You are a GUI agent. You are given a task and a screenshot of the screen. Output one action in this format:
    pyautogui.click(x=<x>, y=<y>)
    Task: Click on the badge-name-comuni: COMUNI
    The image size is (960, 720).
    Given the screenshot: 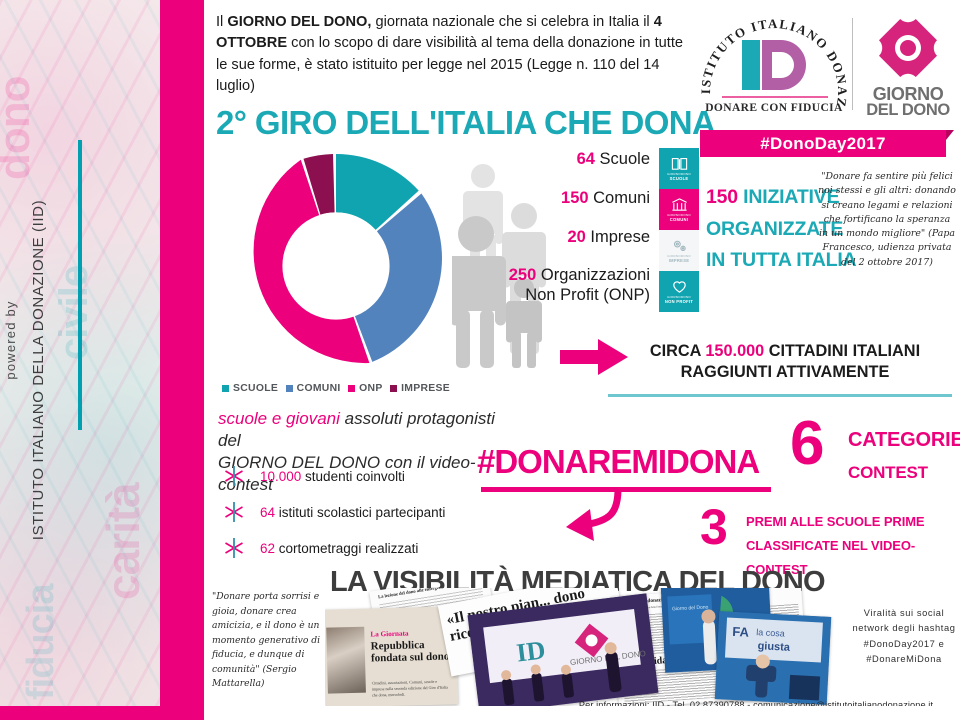 What is the action you would take?
    pyautogui.click(x=679, y=220)
    